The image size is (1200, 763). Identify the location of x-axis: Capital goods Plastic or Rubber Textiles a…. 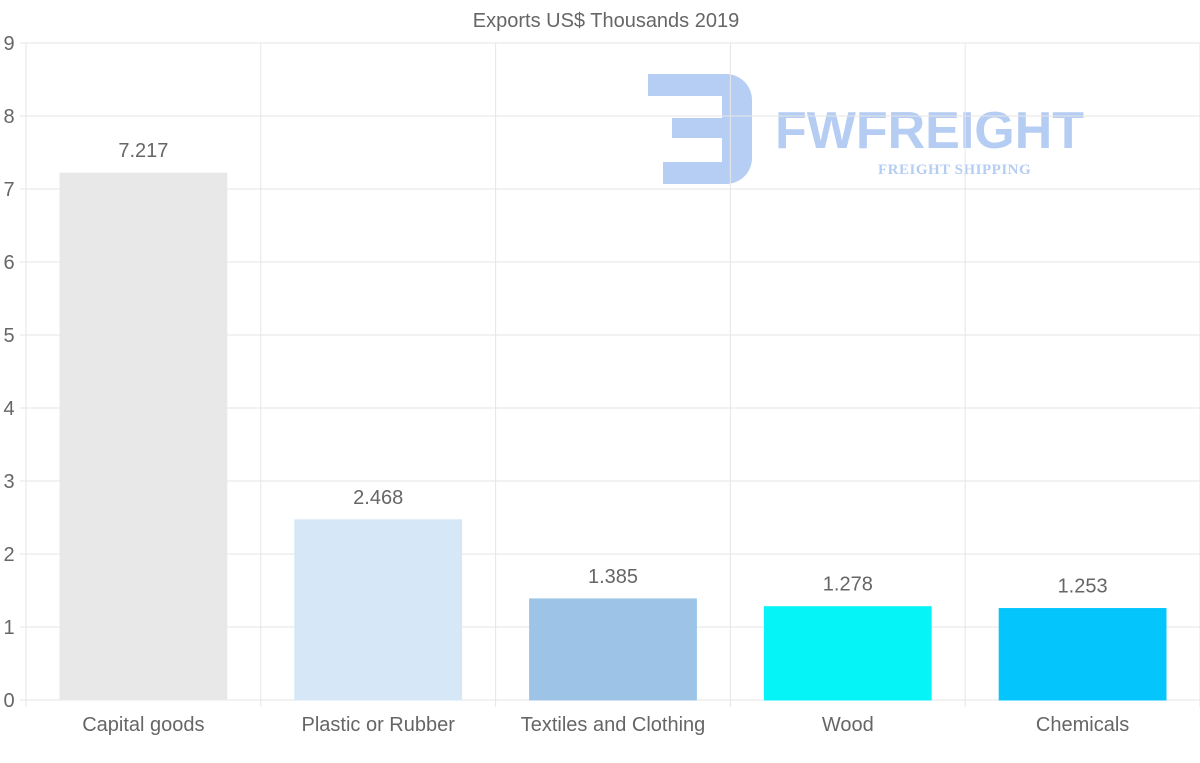
(605, 725).